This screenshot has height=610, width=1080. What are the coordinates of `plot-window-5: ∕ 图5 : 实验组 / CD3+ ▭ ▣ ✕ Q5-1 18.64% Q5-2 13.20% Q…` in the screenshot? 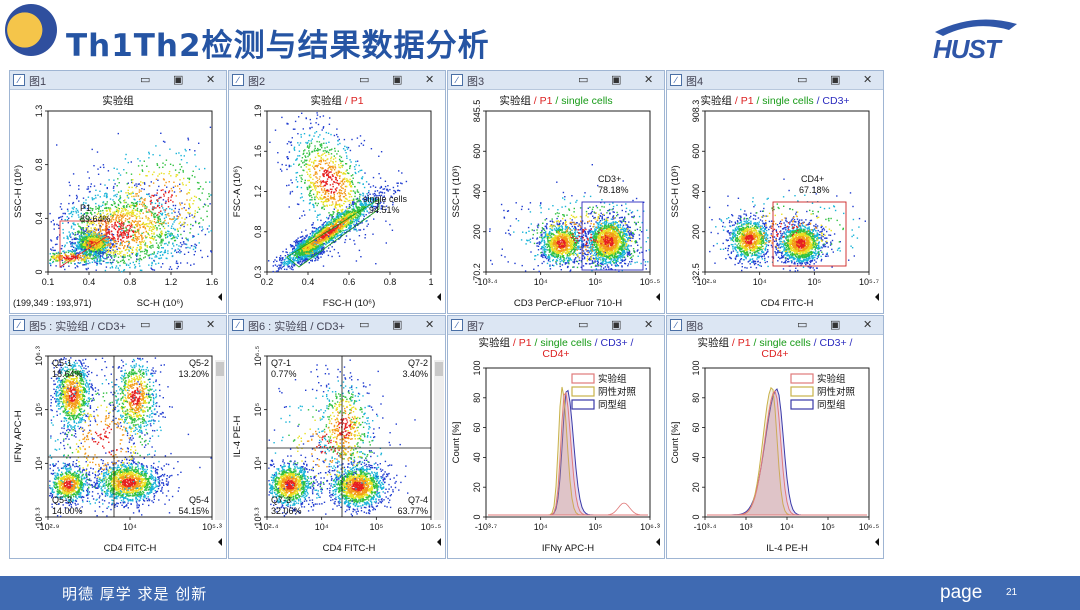 It's located at (118, 437).